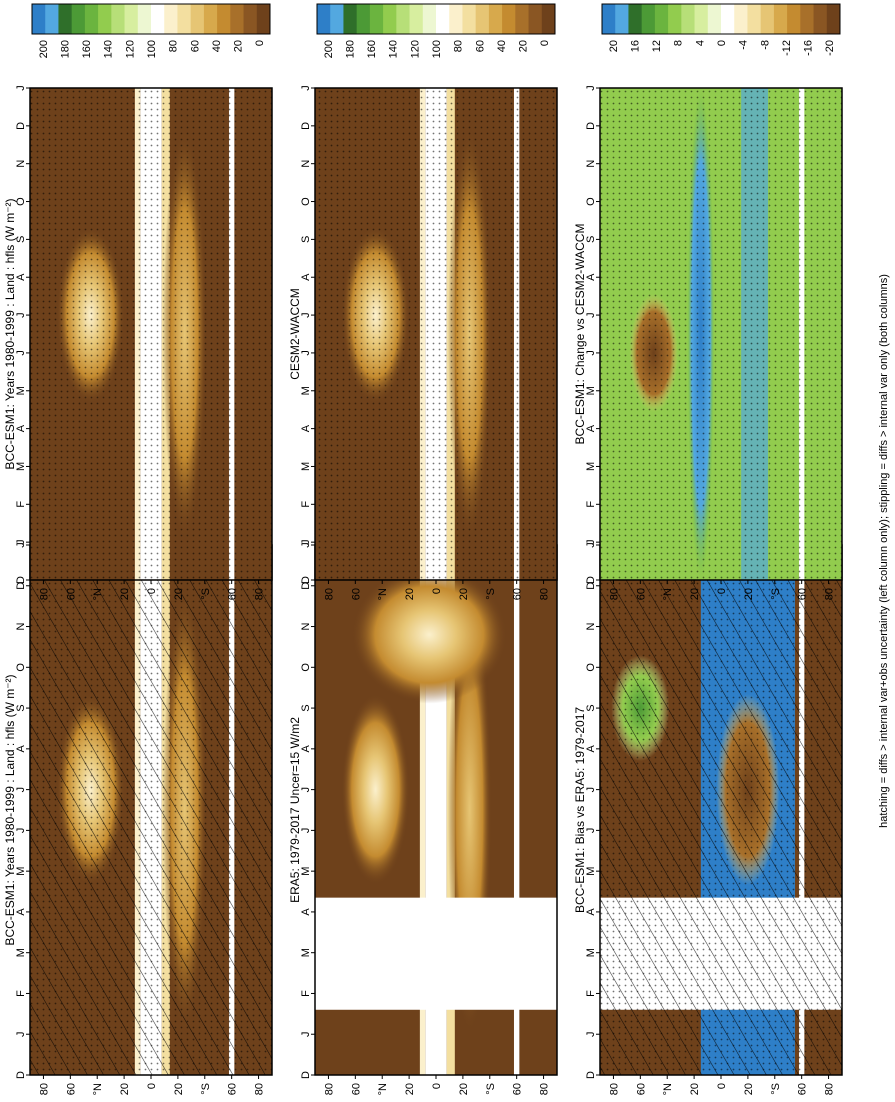 This screenshot has height=1102, width=895. What do you see at coordinates (295, 810) in the screenshot?
I see `panel-title: ERA5: 1979-2017 Uncer=15 W/m2` at bounding box center [295, 810].